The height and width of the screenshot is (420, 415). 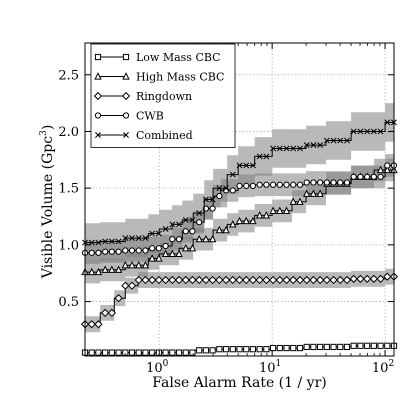 I want to click on band-diamond, so click(x=239, y=299).